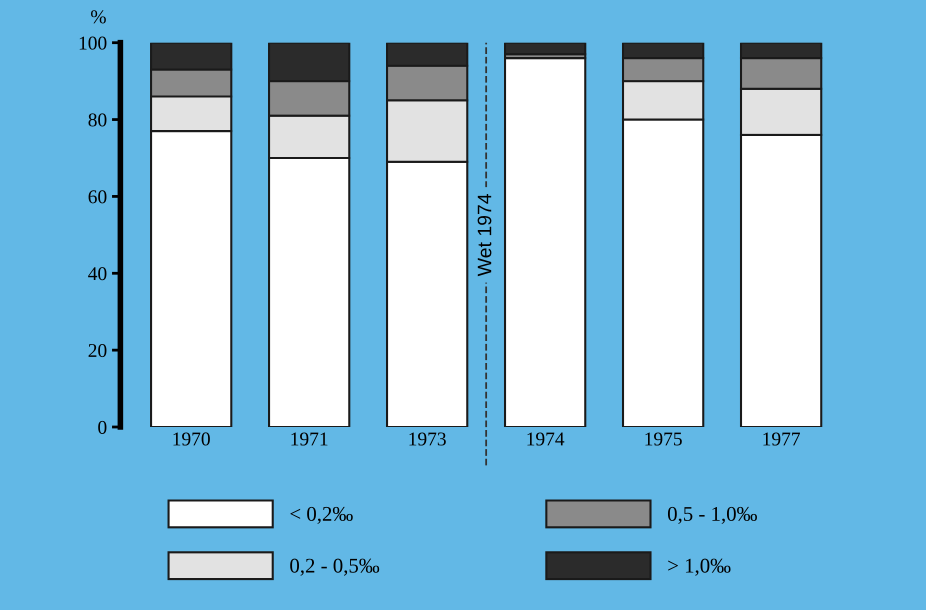 The height and width of the screenshot is (610, 926). I want to click on y-tick-label: 0, so click(102, 427).